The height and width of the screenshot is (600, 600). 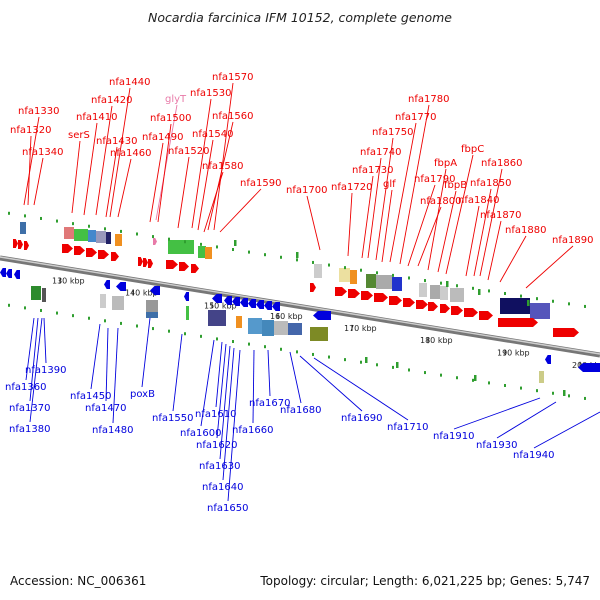 I want to click on reverse-gene-label: nfa1930, so click(x=496, y=445).